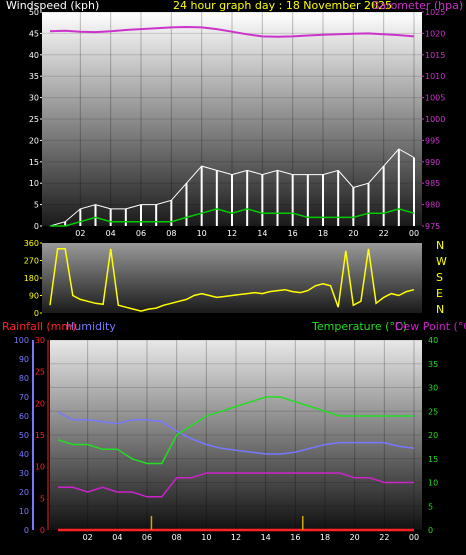 The image size is (466, 555). What do you see at coordinates (24, 378) in the screenshot?
I see `humidity-tick-label: 80` at bounding box center [24, 378].